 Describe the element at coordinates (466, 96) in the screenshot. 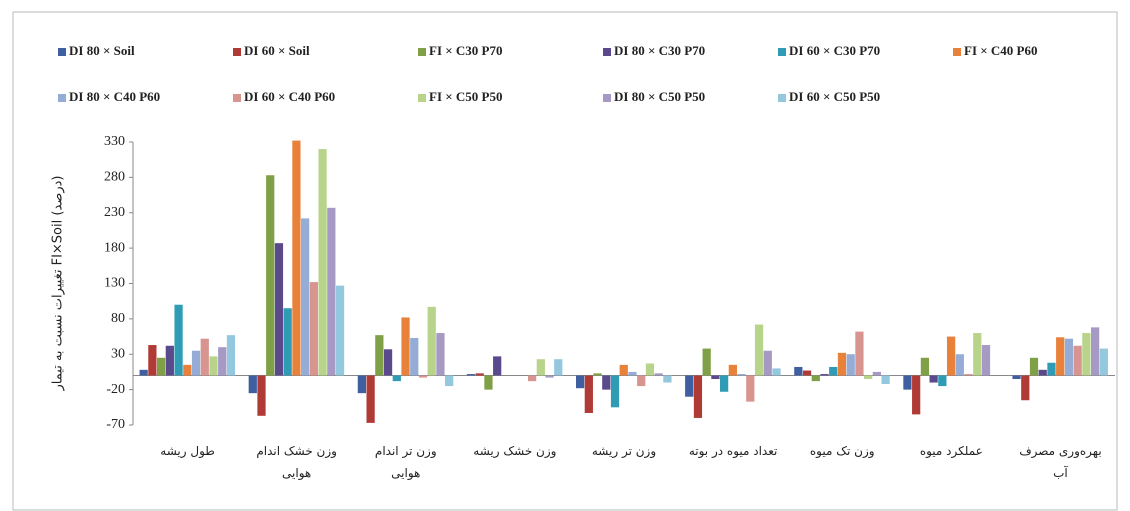

I see `legend-label: FI × C50 P50` at that location.